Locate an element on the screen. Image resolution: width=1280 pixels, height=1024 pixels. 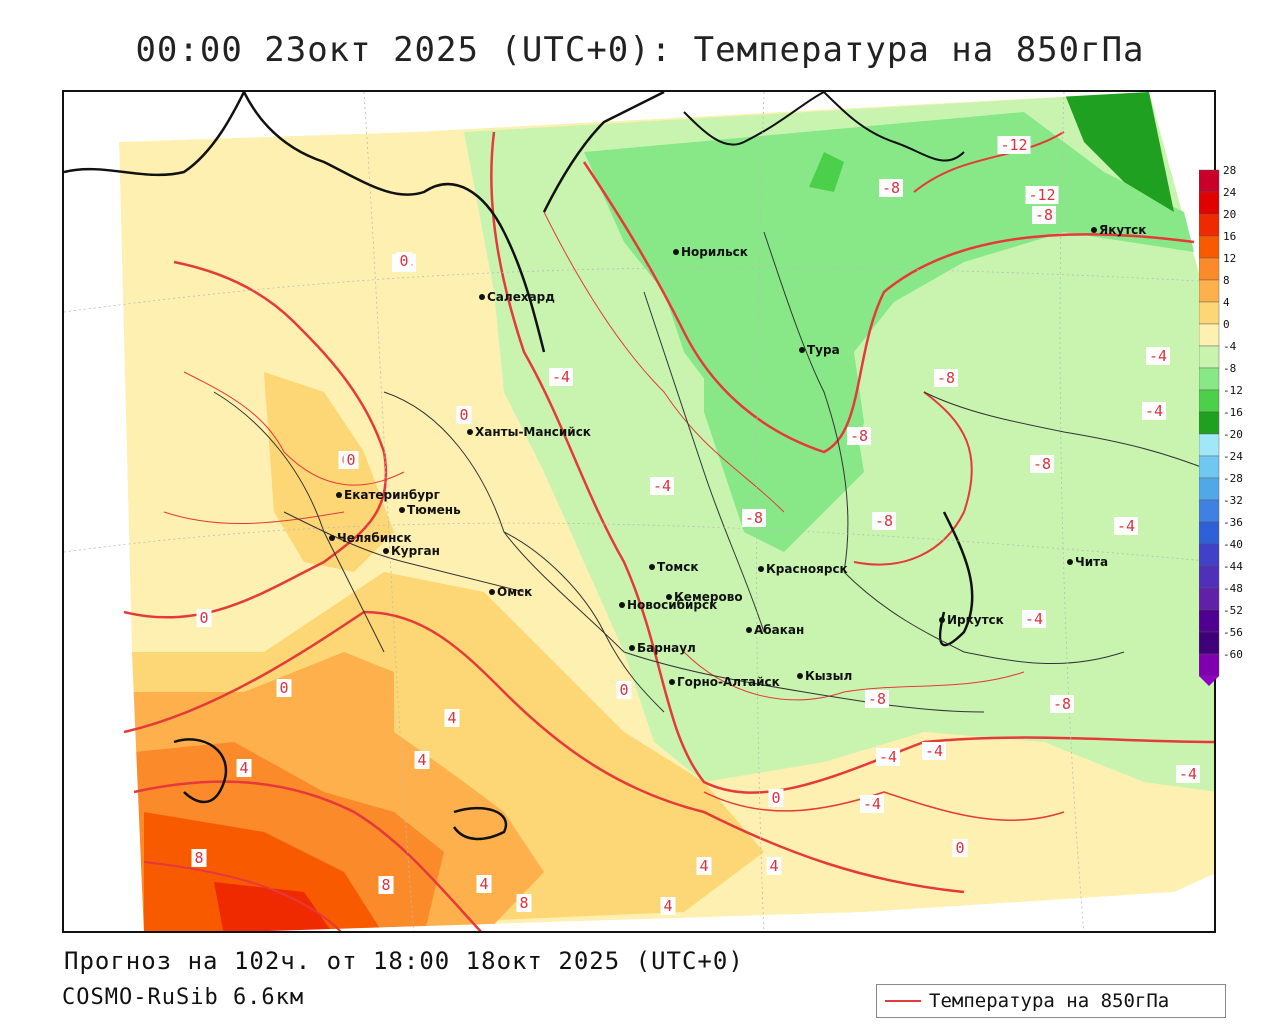
city-label: Иркутск is located at coordinates (975, 620).